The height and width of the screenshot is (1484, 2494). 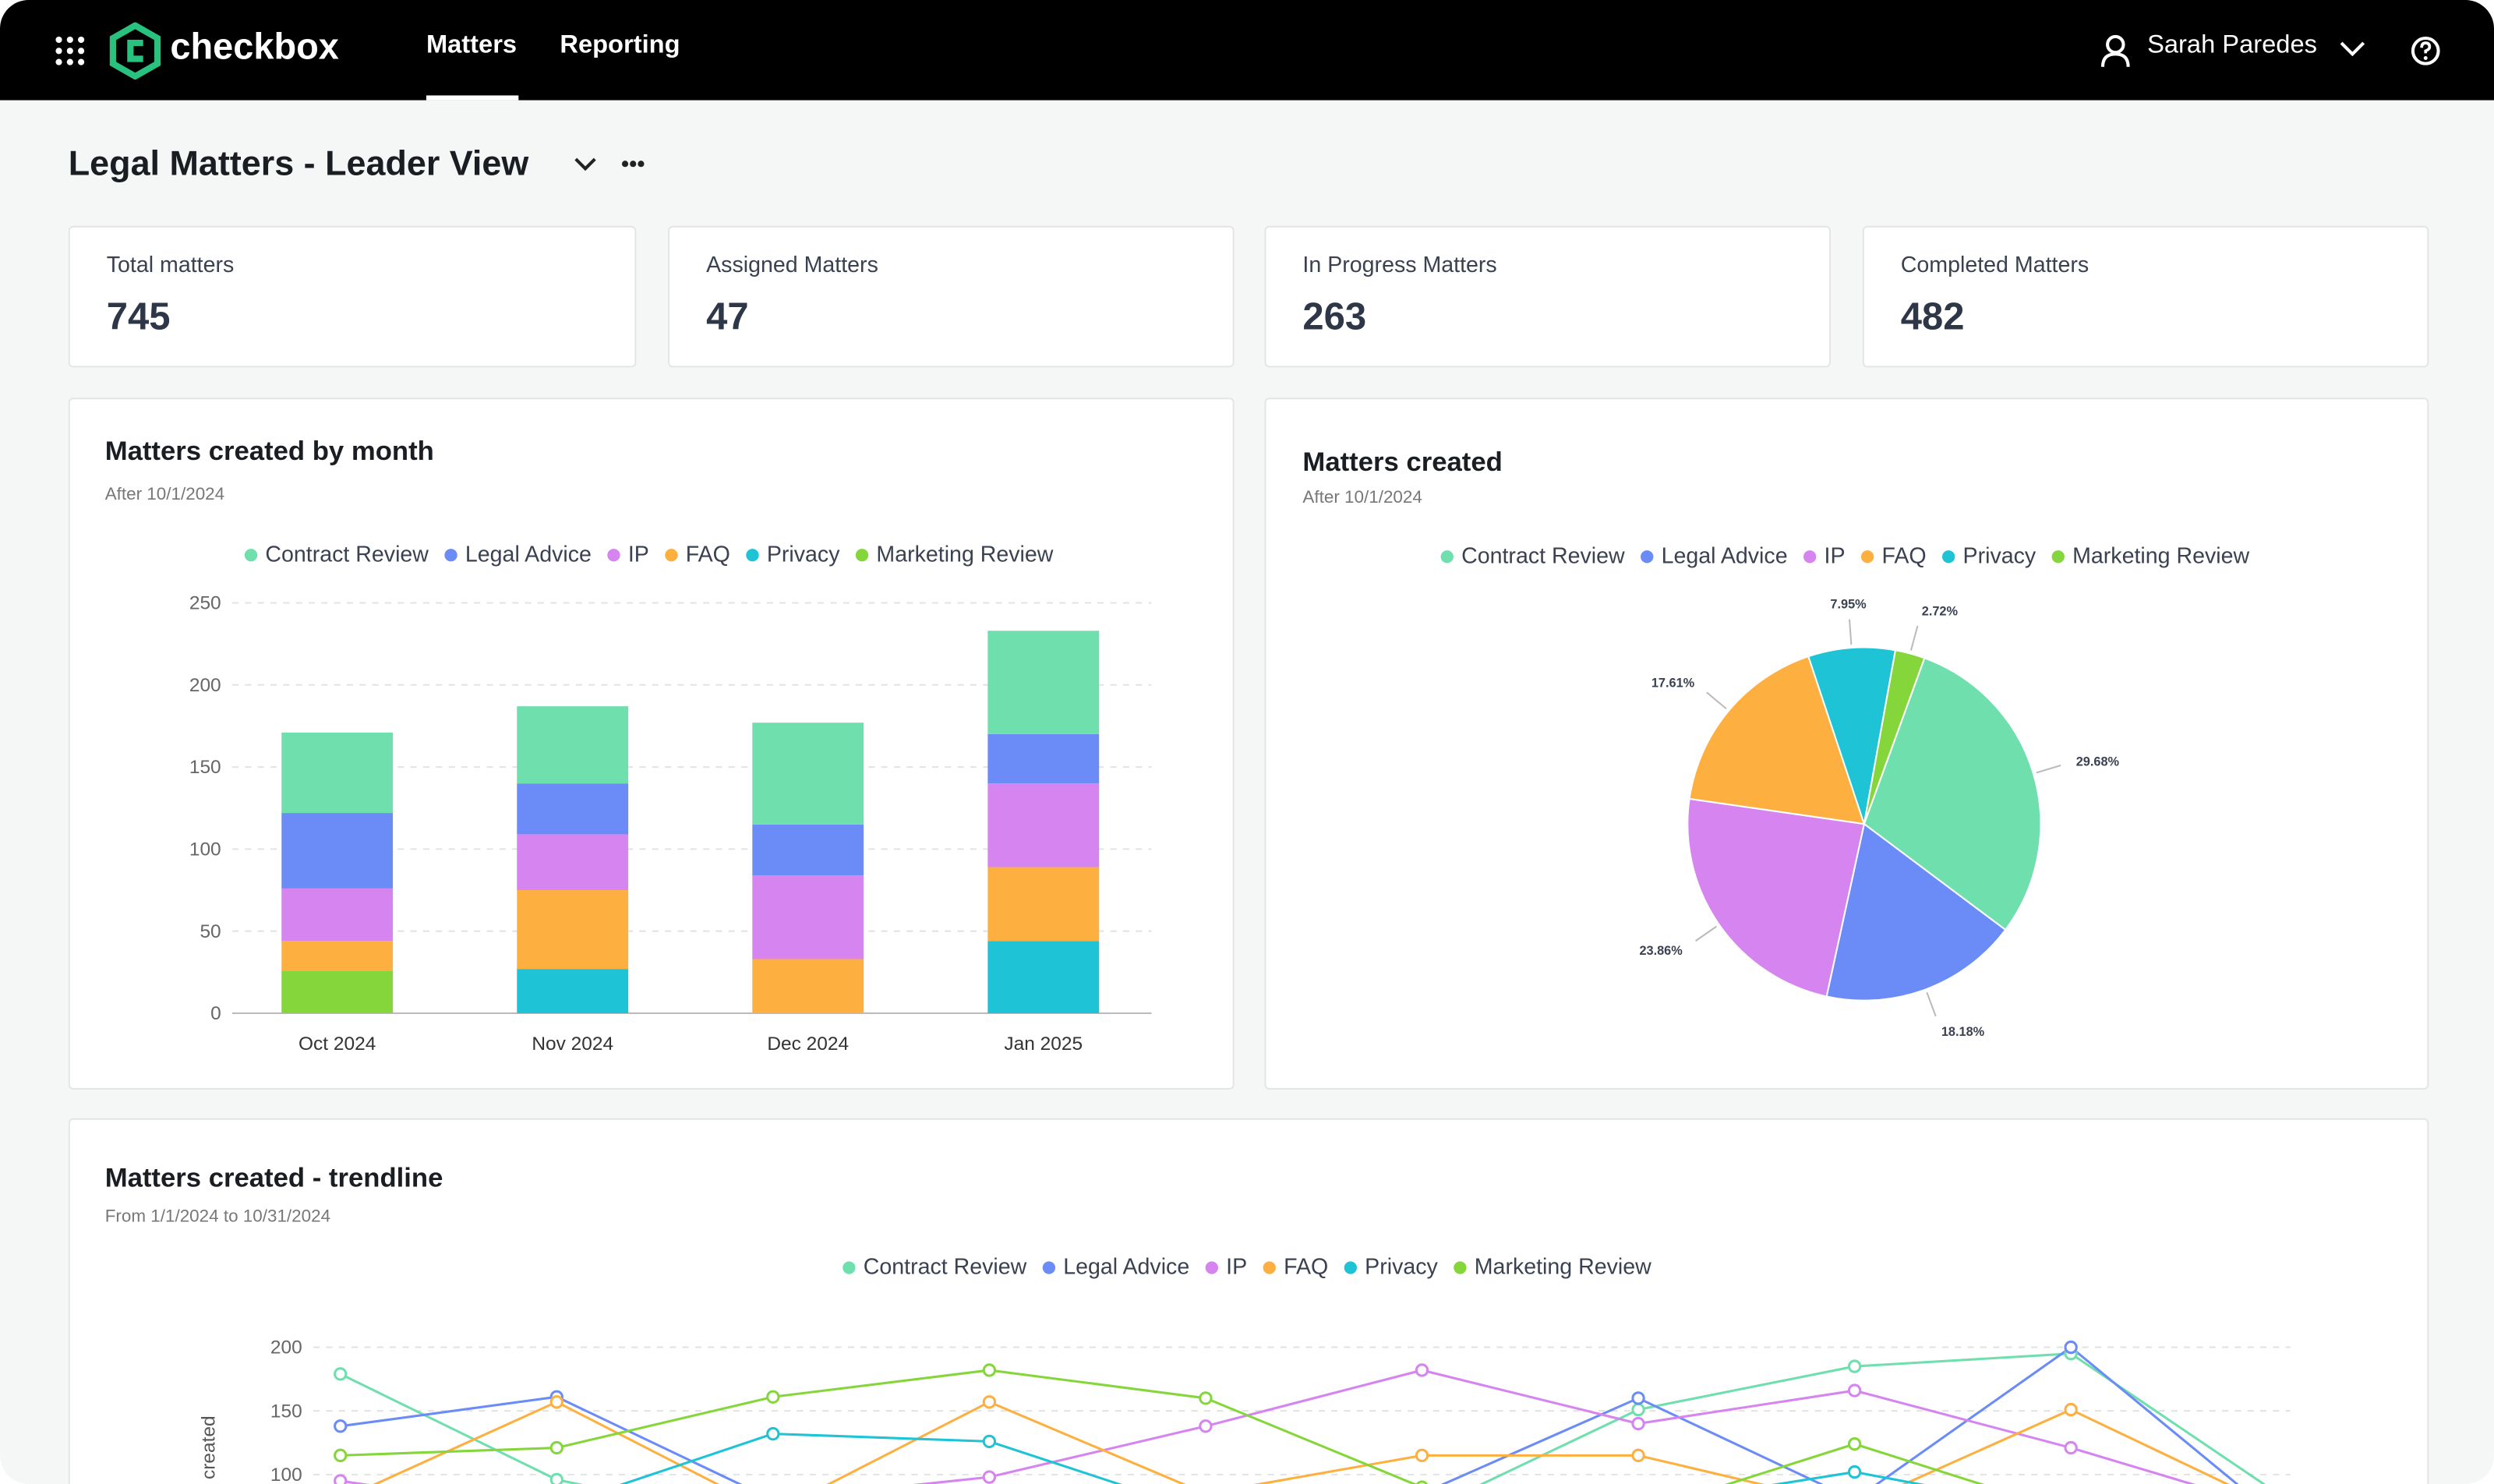 I want to click on kpi-value: 482, so click(x=1932, y=317).